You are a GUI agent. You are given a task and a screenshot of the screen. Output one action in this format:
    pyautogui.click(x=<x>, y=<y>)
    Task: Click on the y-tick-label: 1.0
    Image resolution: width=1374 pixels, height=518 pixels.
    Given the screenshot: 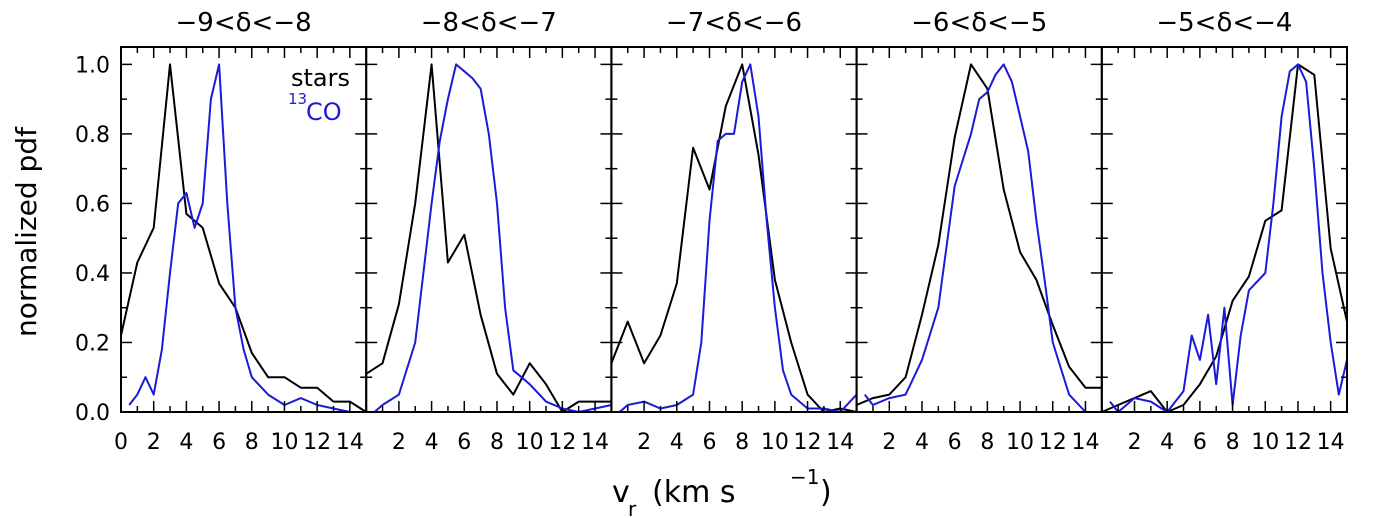 What is the action you would take?
    pyautogui.click(x=92, y=65)
    